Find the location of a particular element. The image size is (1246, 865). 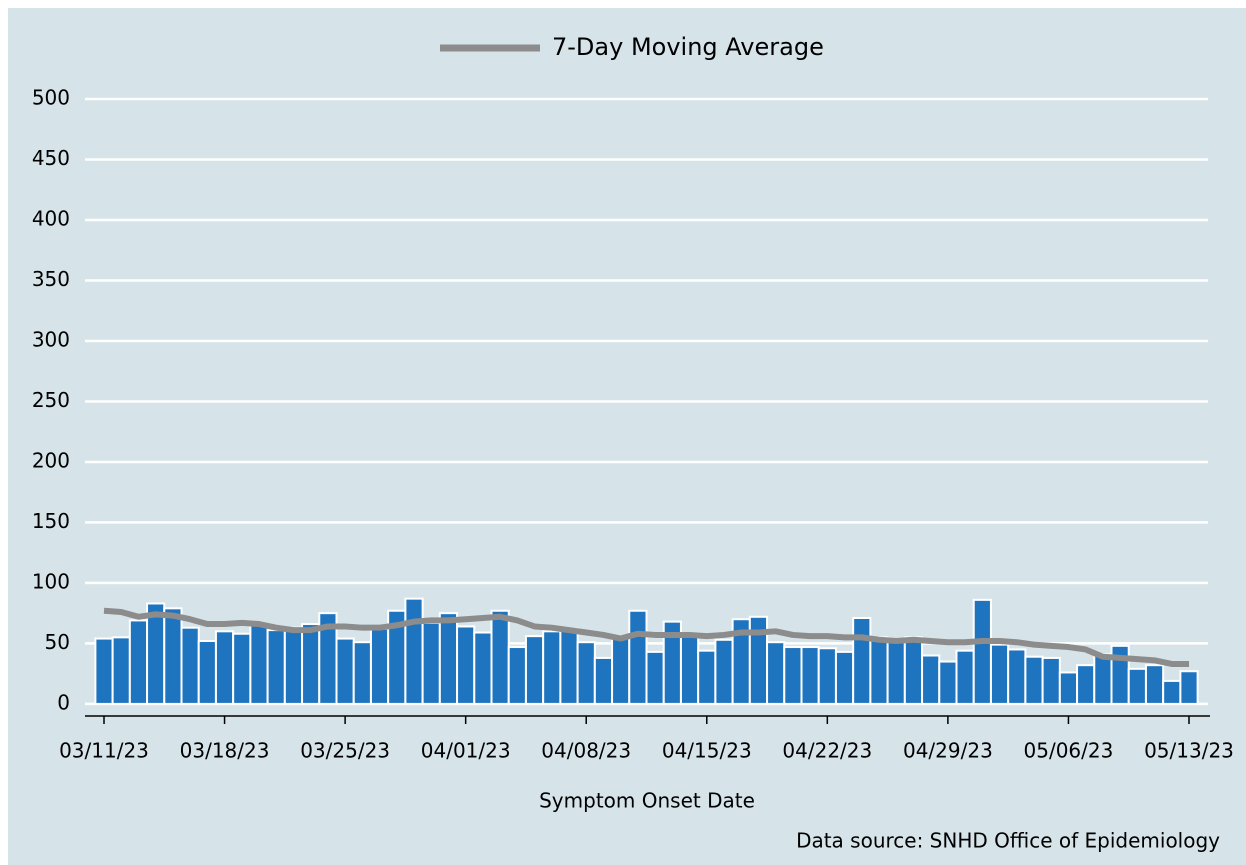

moving-average-line is located at coordinates (646, 637).